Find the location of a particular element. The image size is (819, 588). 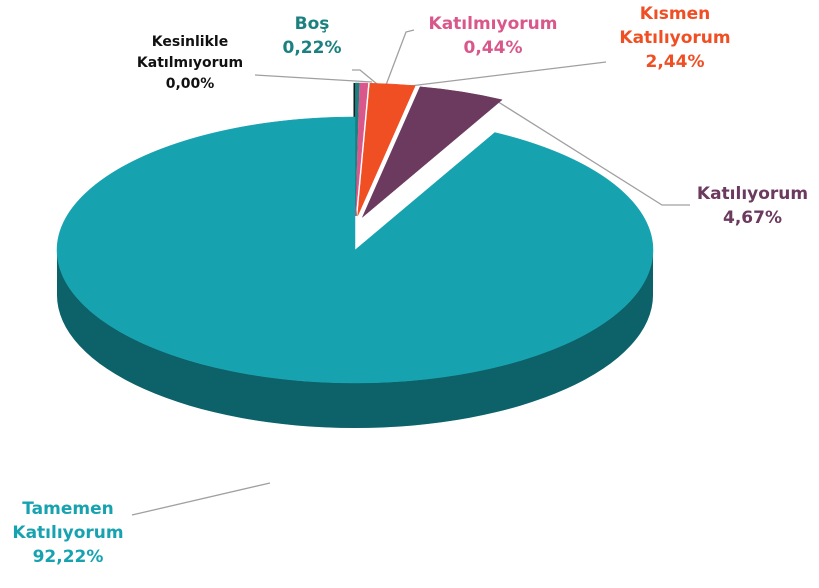

value-label: 4,67% is located at coordinates (752, 218).